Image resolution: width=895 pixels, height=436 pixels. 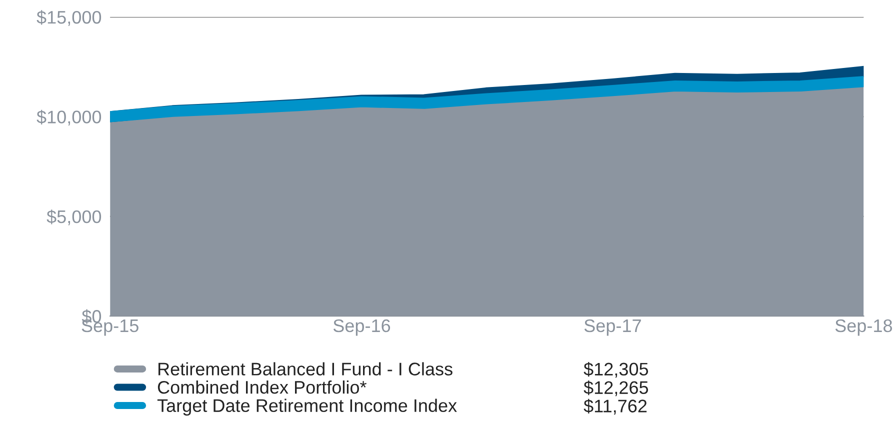 What do you see at coordinates (616, 370) in the screenshot?
I see `text: $12,305` at bounding box center [616, 370].